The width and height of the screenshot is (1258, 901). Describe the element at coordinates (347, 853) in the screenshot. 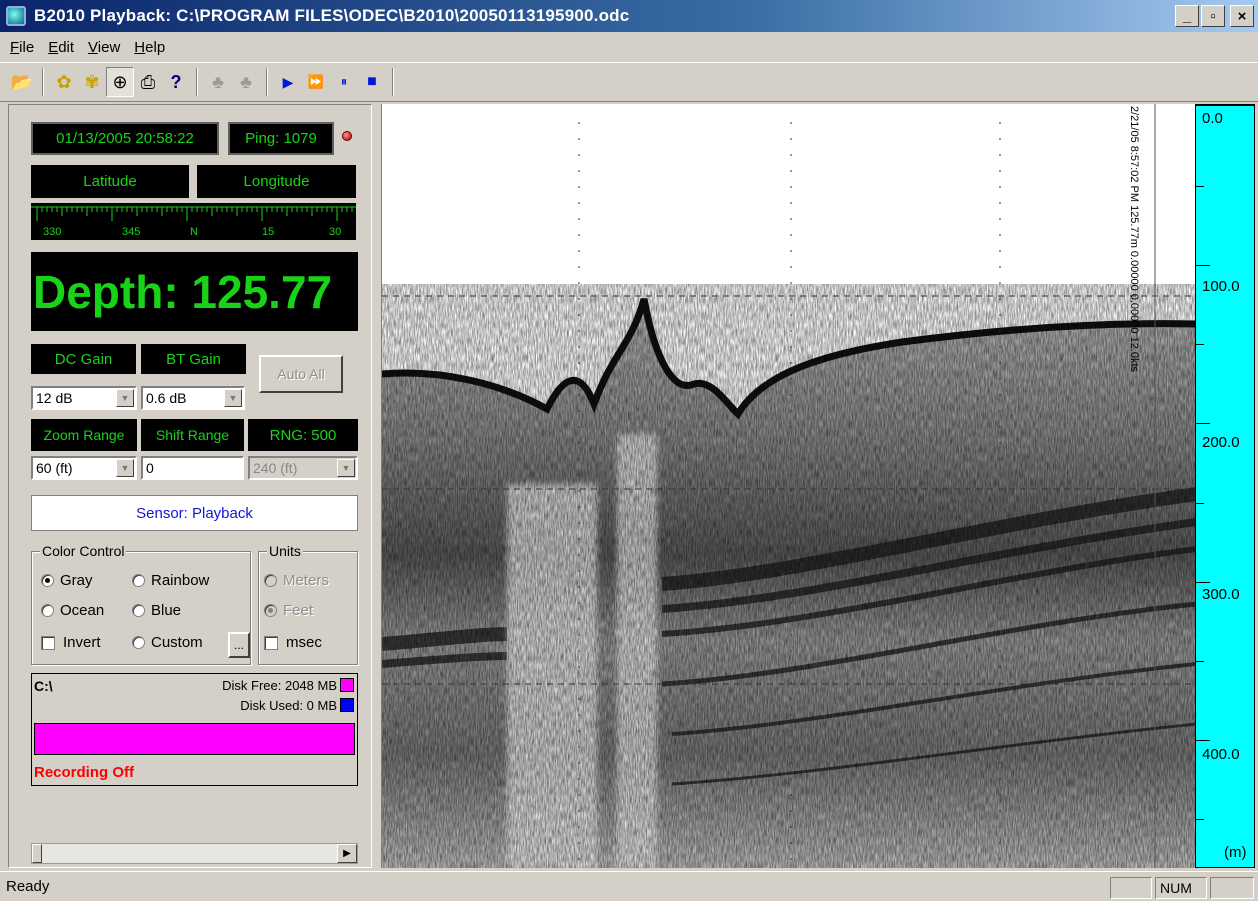

I see `scroll-right-arrow-icon: ▶` at that location.